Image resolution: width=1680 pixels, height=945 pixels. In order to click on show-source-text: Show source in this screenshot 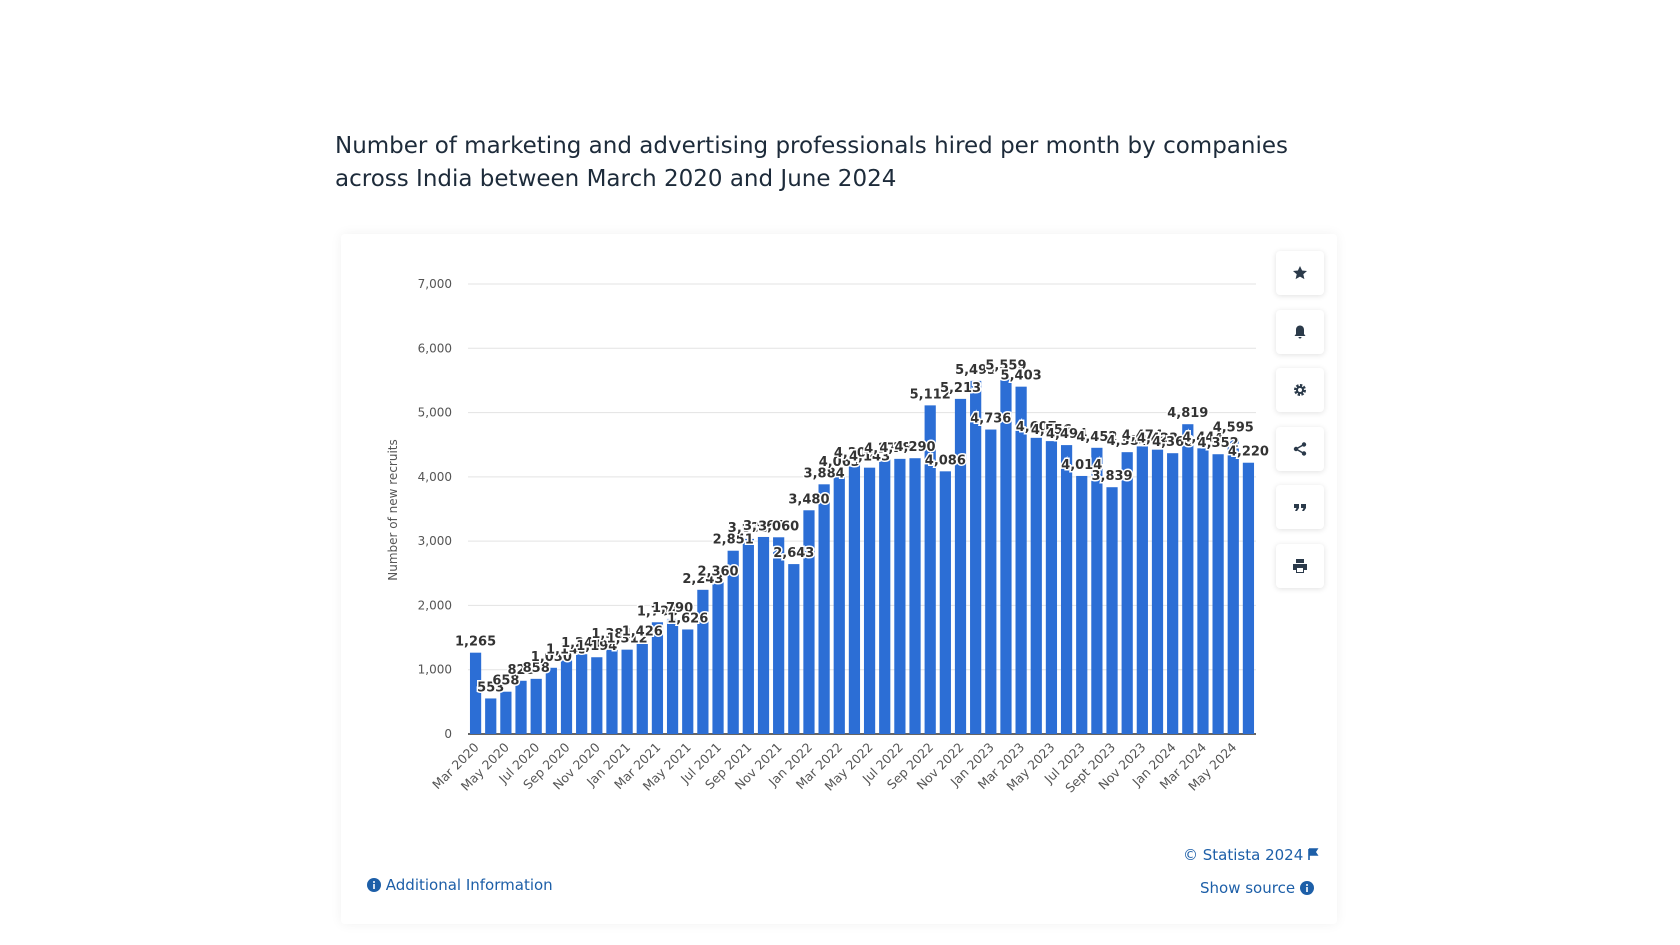, I will do `click(1248, 888)`.